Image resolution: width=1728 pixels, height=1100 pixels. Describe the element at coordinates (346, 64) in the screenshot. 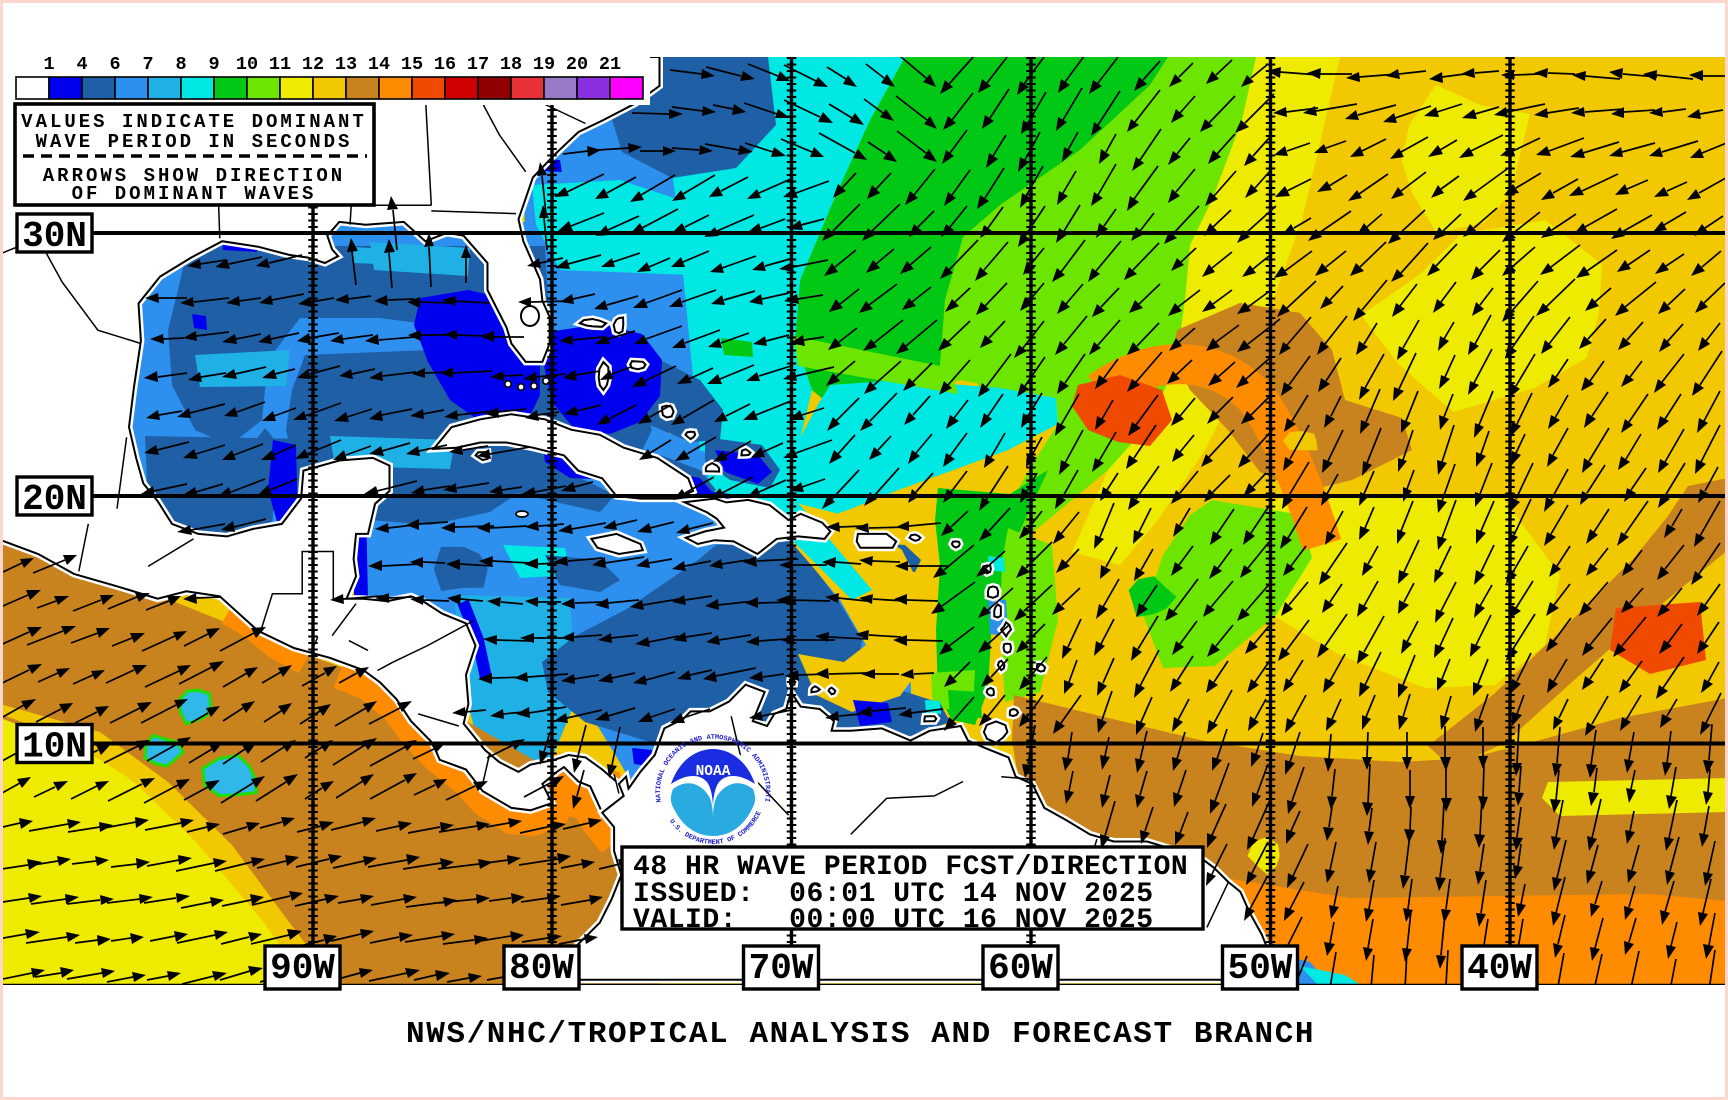

I see `svg-text: 13` at that location.